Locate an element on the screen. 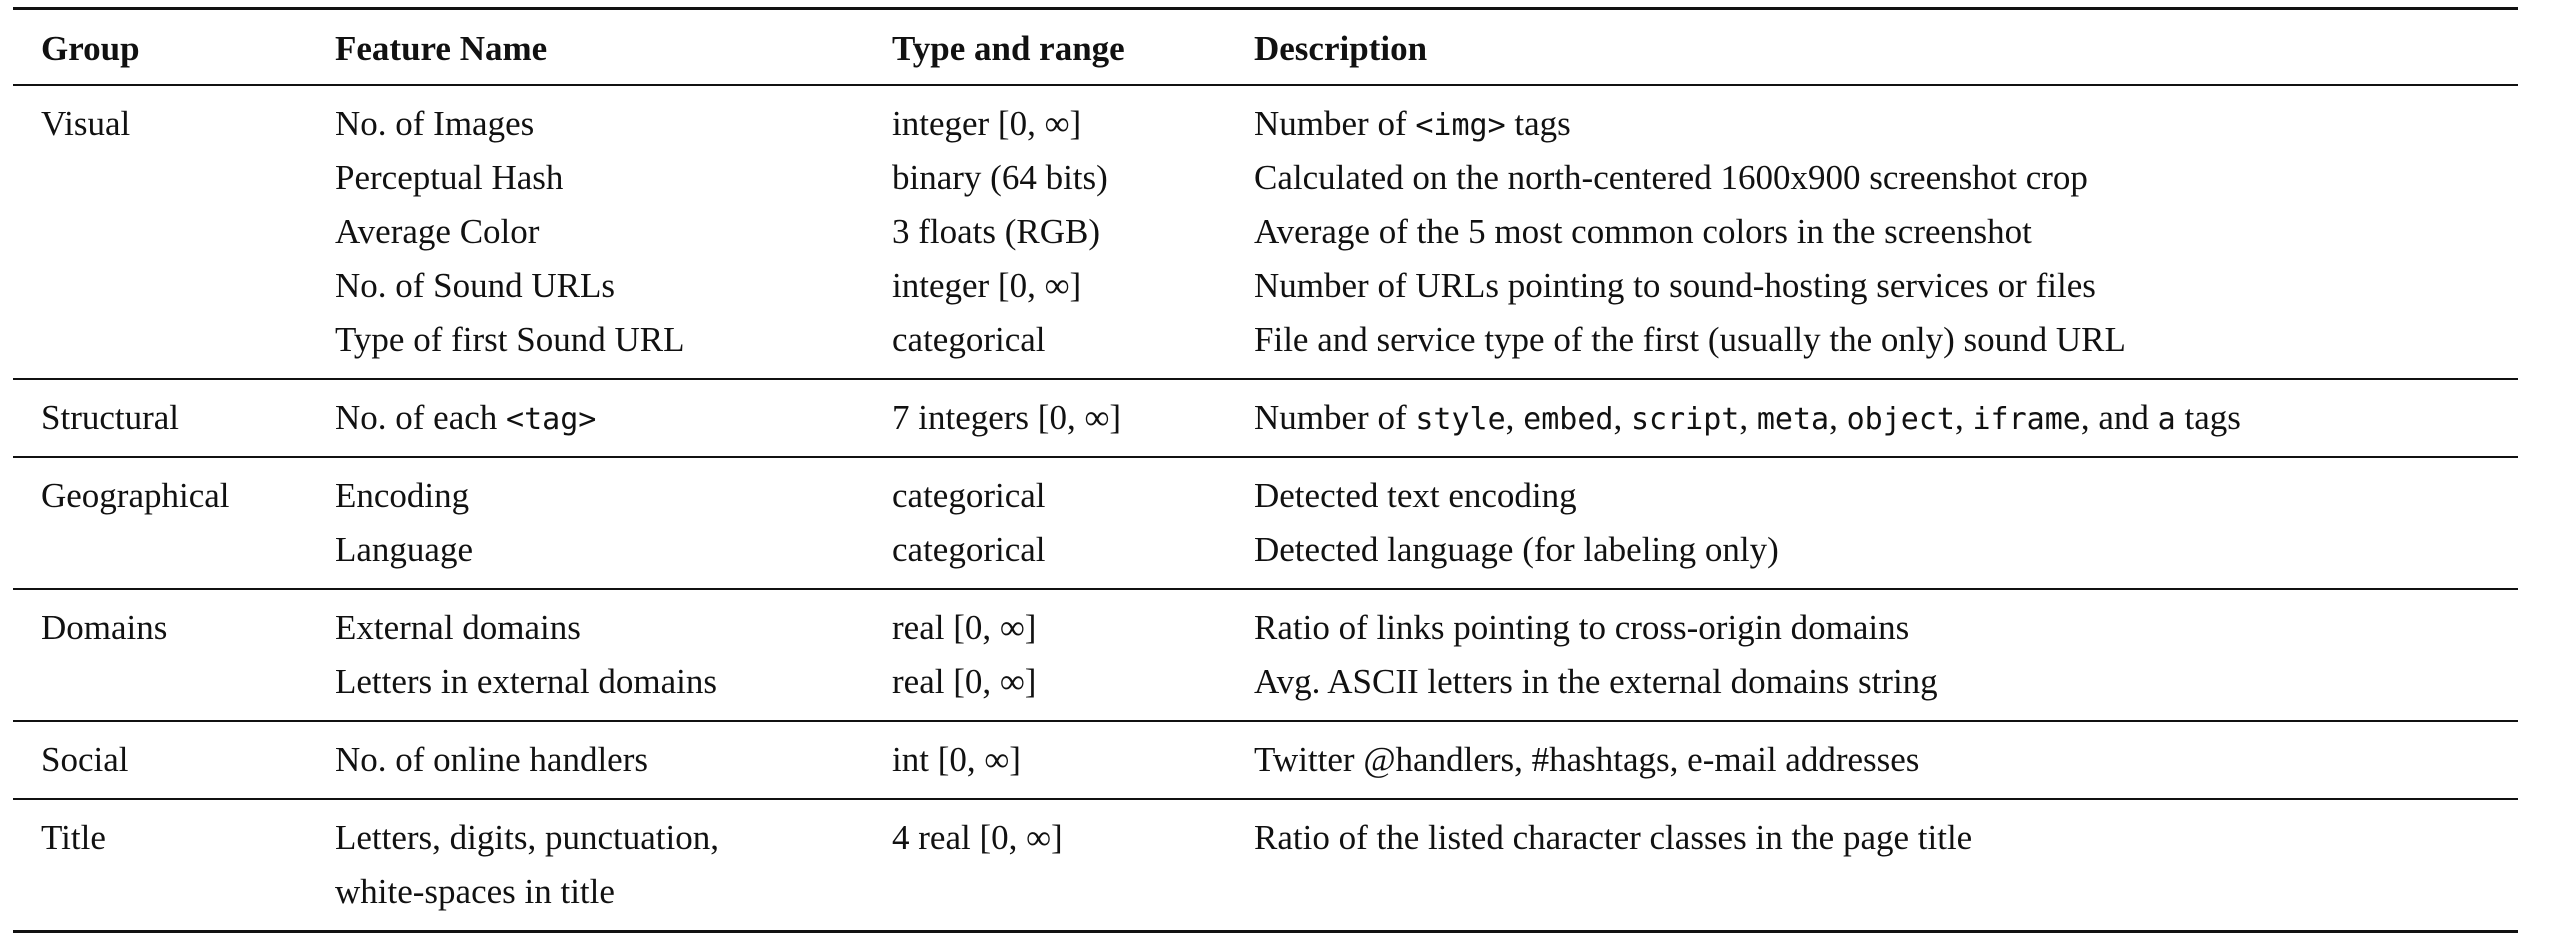 The height and width of the screenshot is (934, 2560). feature-name: No. of online handlers is located at coordinates (491, 760).